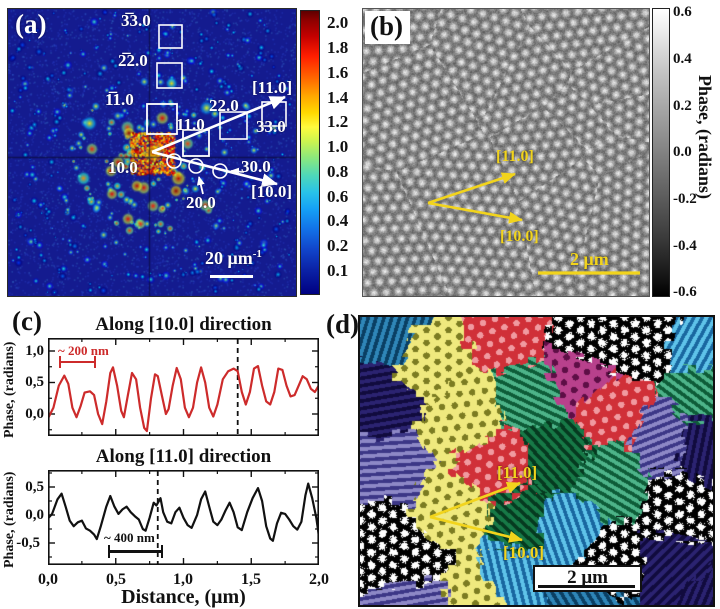 This screenshot has width=720, height=609. What do you see at coordinates (229, 258) in the screenshot?
I see `scalebar-value: 20 μm` at bounding box center [229, 258].